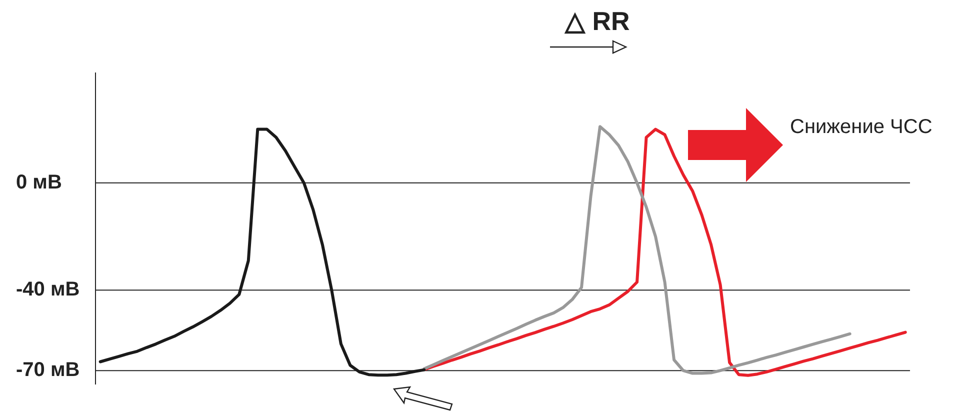 The height and width of the screenshot is (414, 959). I want to click on y-tick-label: -40 мВ, so click(48, 289).